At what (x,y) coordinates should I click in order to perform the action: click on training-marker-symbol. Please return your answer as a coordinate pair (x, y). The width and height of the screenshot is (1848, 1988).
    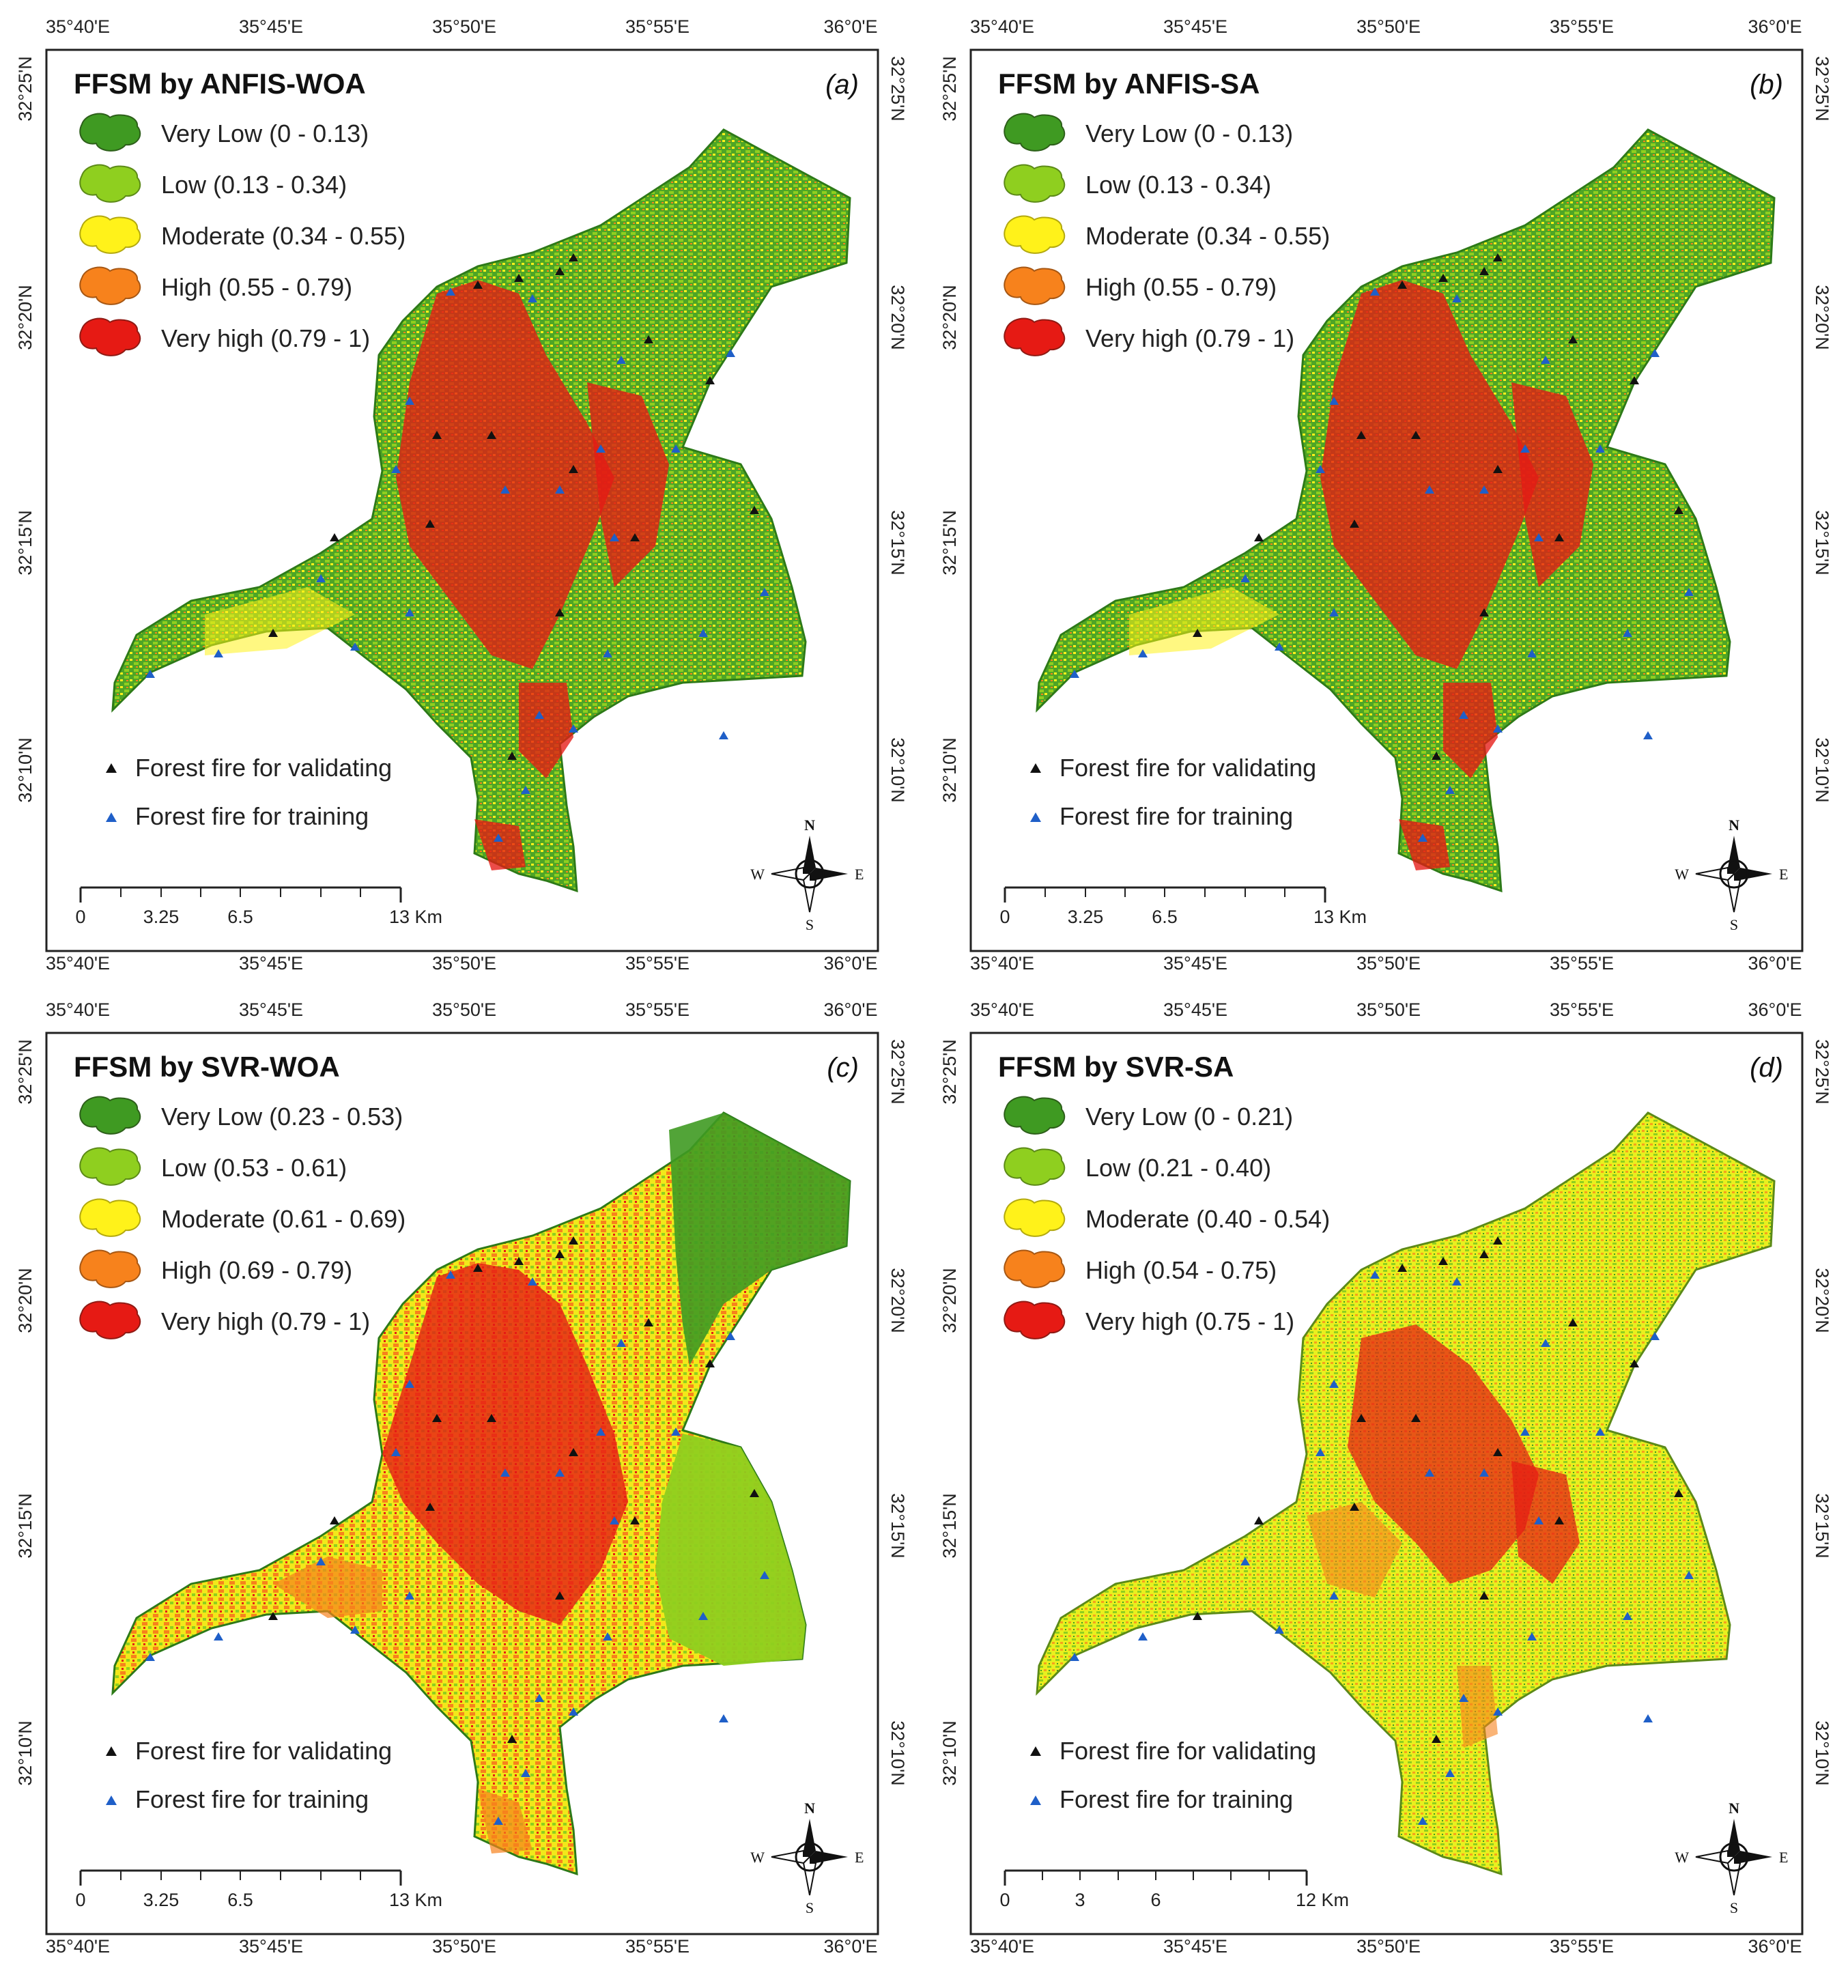
    Looking at the image, I should click on (111, 817).